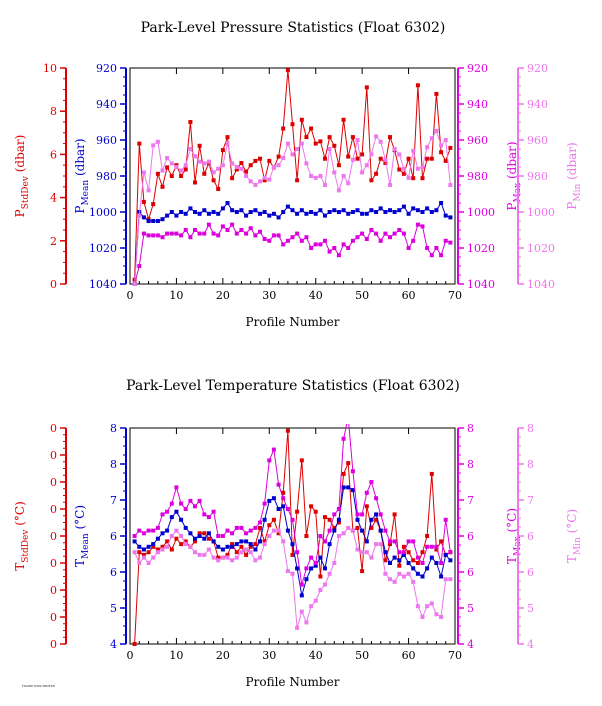  Describe the element at coordinates (22, 536) in the screenshot. I see `y-axis-label-std: TStdDev (°C)` at that location.